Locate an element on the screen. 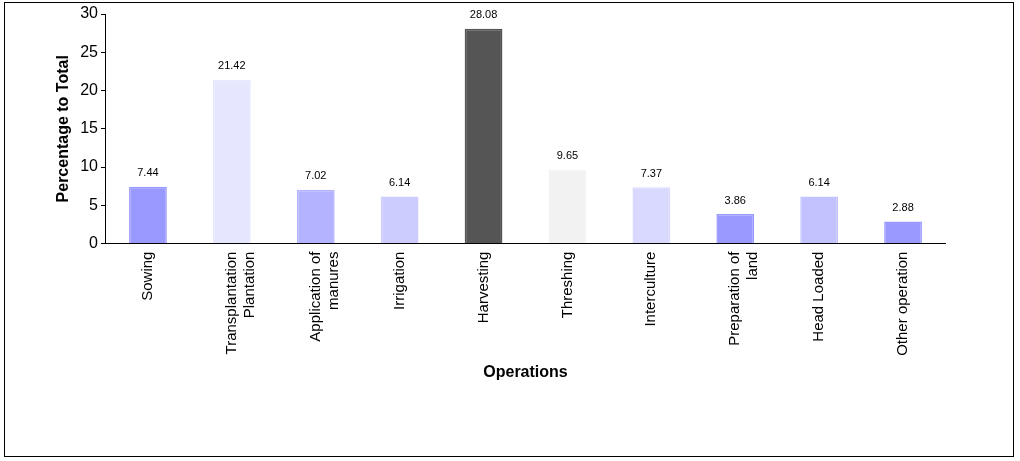 The width and height of the screenshot is (1020, 461). x-tick-label: Sowing is located at coordinates (147, 276).